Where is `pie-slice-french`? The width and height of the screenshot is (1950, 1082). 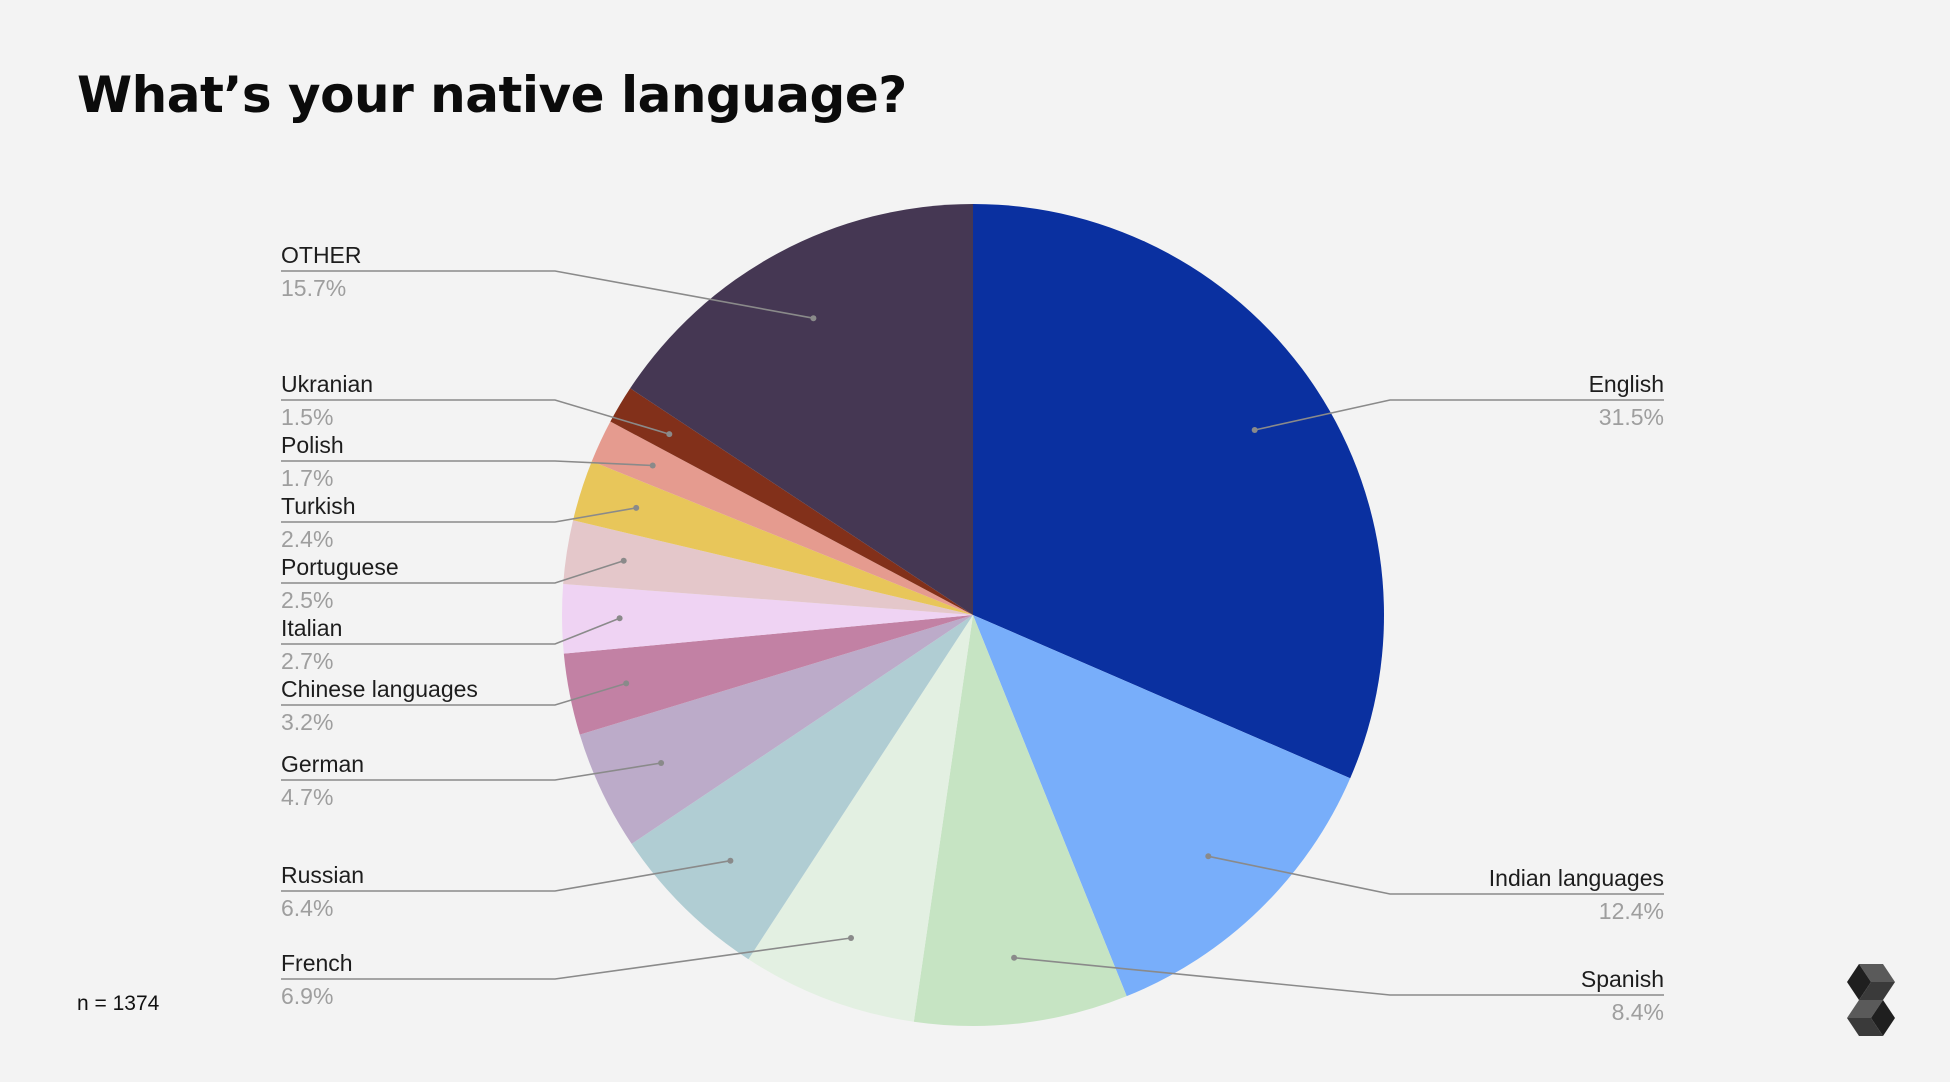
pie-slice-french is located at coordinates (860, 818).